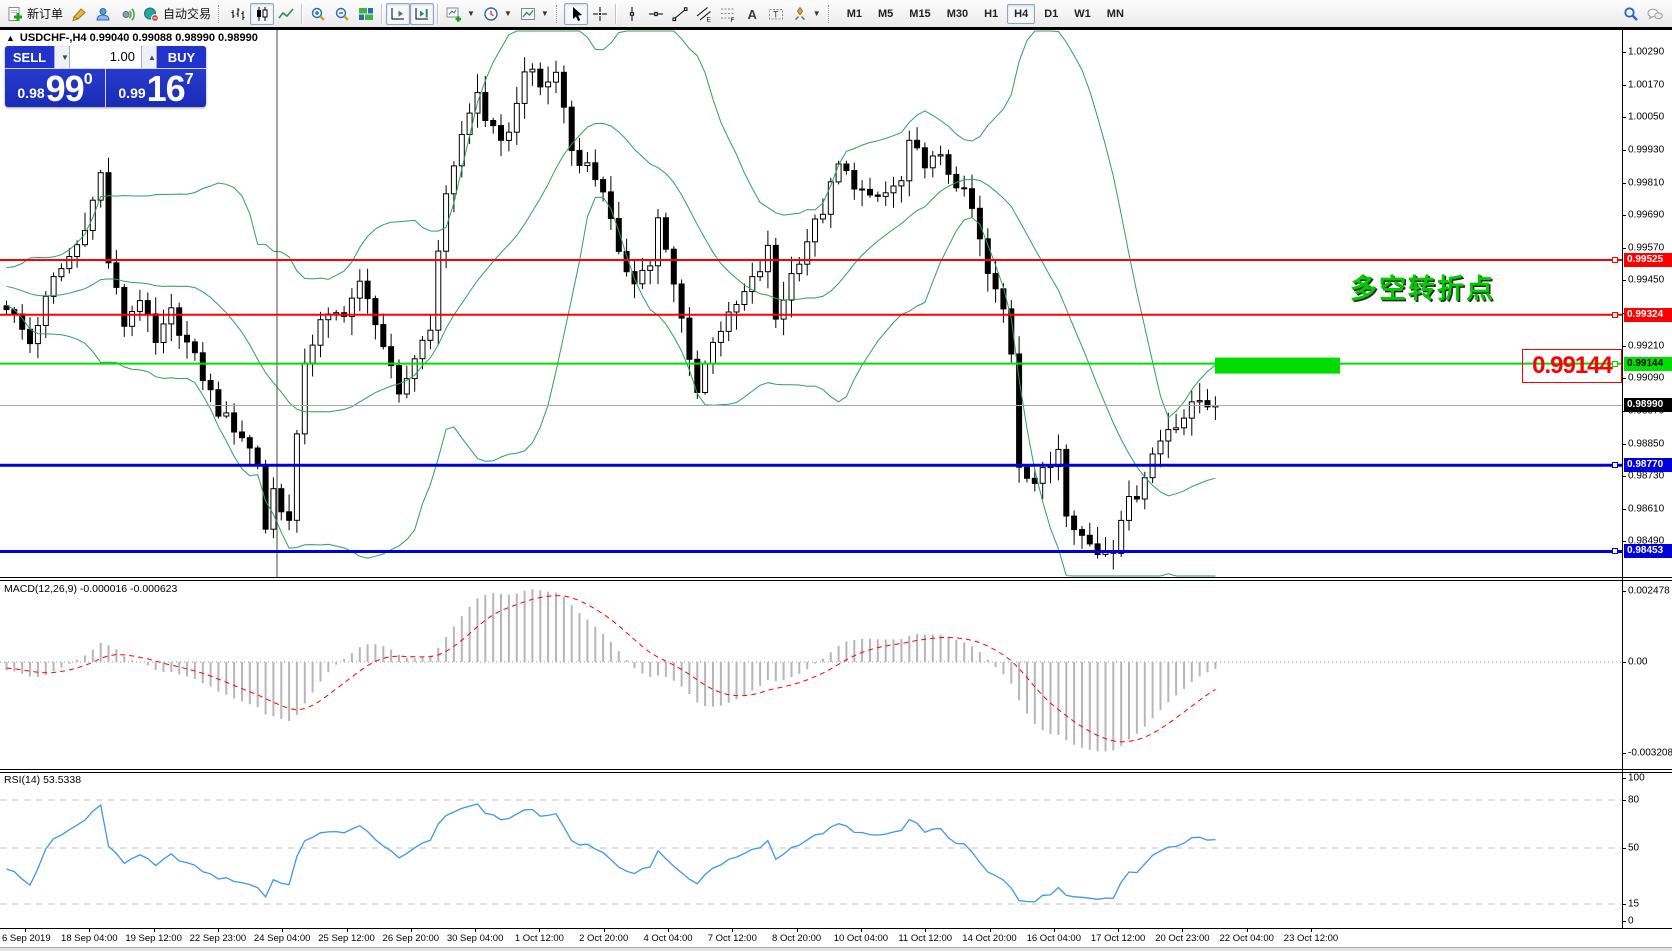 This screenshot has height=951, width=1672. What do you see at coordinates (1631, 14) in the screenshot?
I see `search-icon` at bounding box center [1631, 14].